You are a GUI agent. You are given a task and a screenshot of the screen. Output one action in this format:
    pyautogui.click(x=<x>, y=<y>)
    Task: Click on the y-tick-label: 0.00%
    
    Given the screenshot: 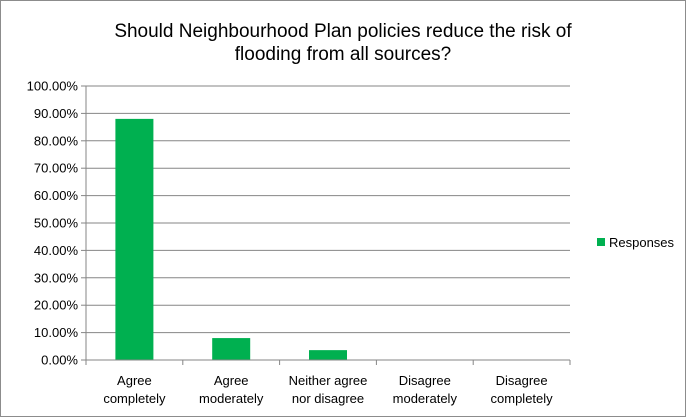 What is the action you would take?
    pyautogui.click(x=59, y=360)
    